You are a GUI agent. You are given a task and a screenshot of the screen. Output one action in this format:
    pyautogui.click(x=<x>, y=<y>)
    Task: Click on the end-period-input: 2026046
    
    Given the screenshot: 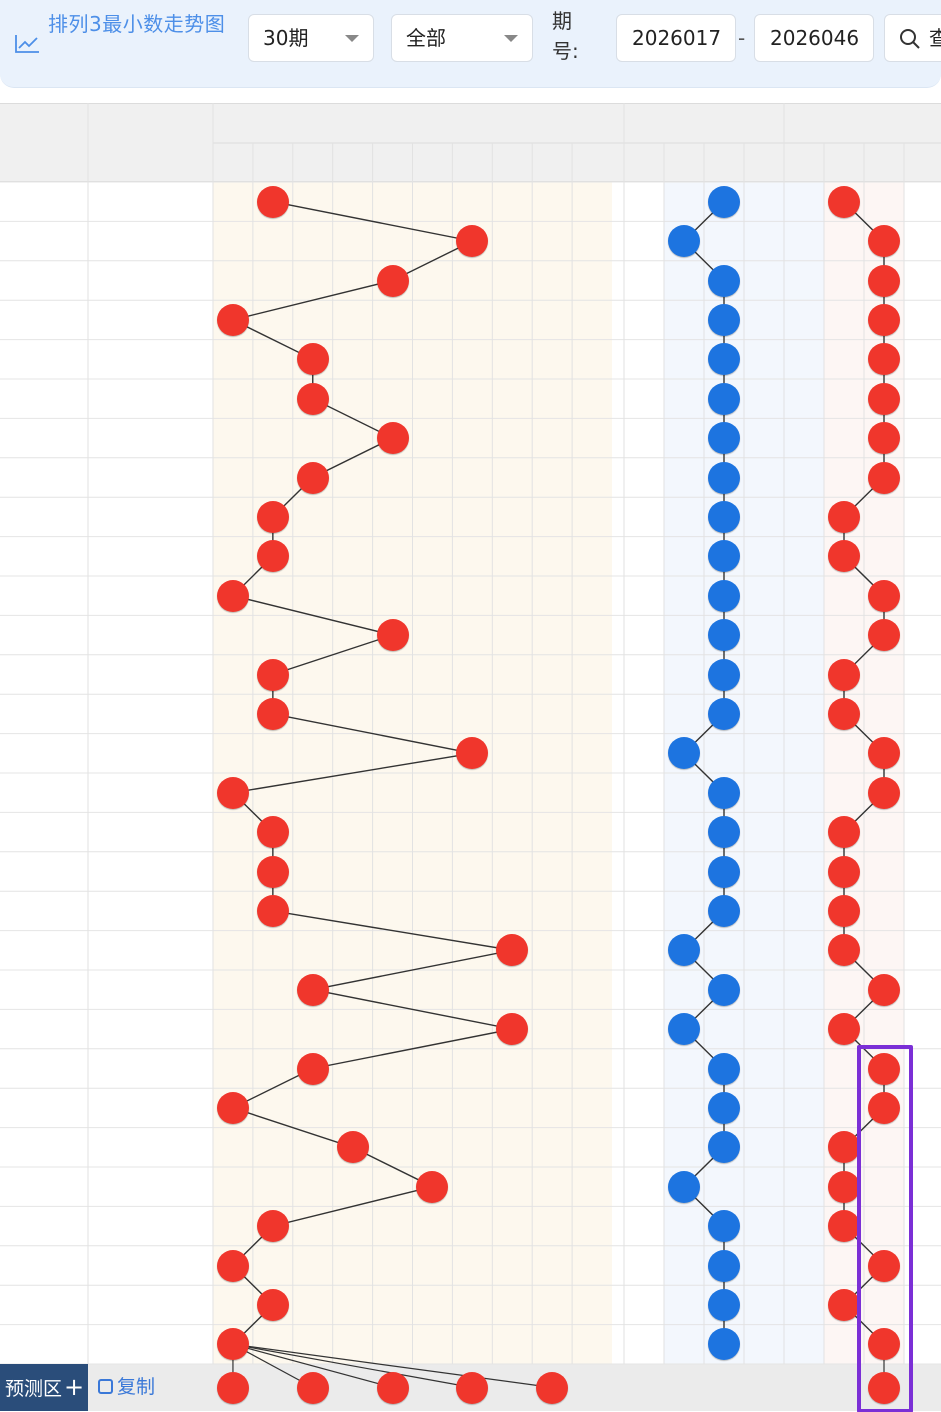 What is the action you would take?
    pyautogui.click(x=814, y=38)
    